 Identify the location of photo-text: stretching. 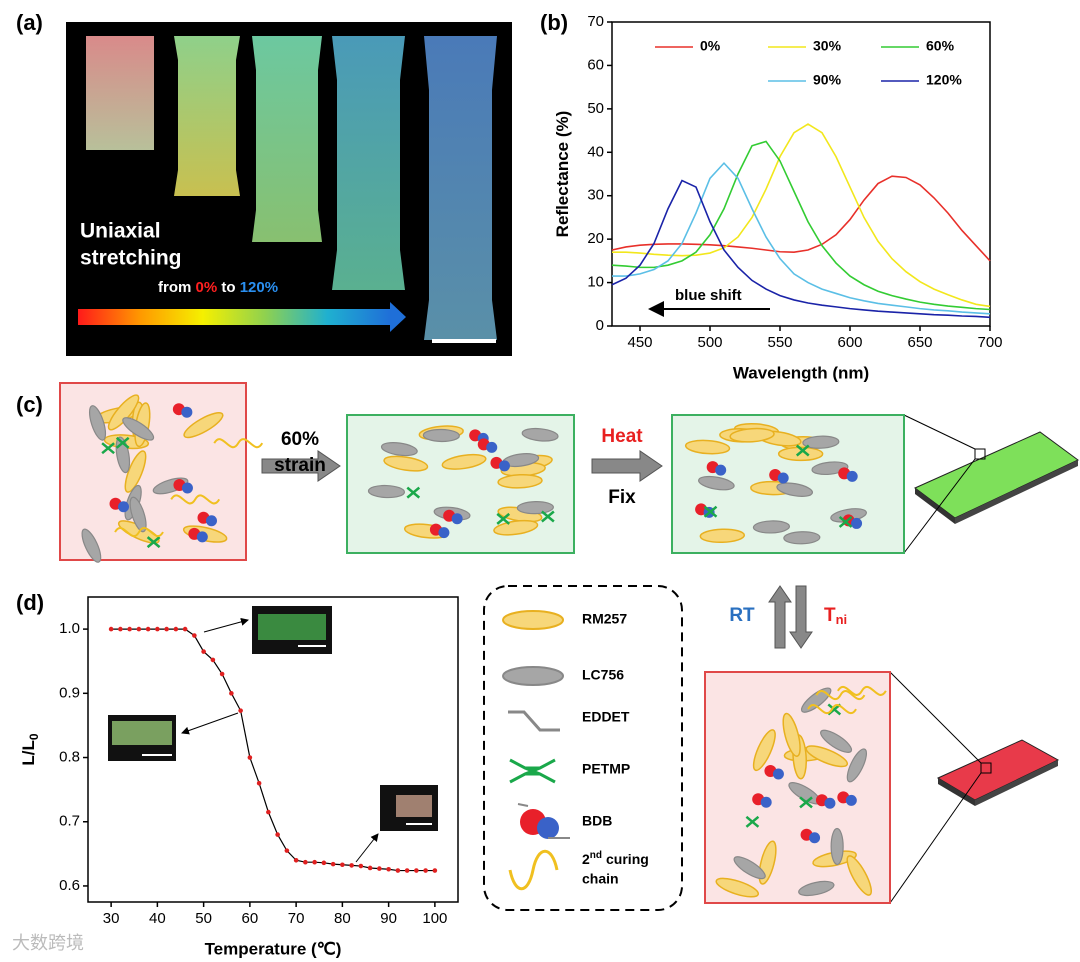
(131, 258).